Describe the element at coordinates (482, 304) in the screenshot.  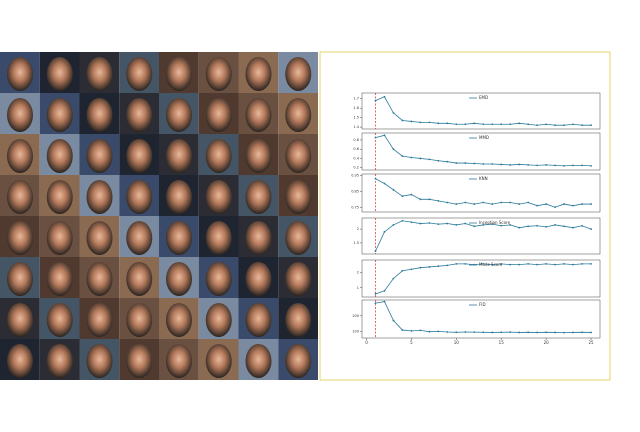
I see `legend-label: FID` at that location.